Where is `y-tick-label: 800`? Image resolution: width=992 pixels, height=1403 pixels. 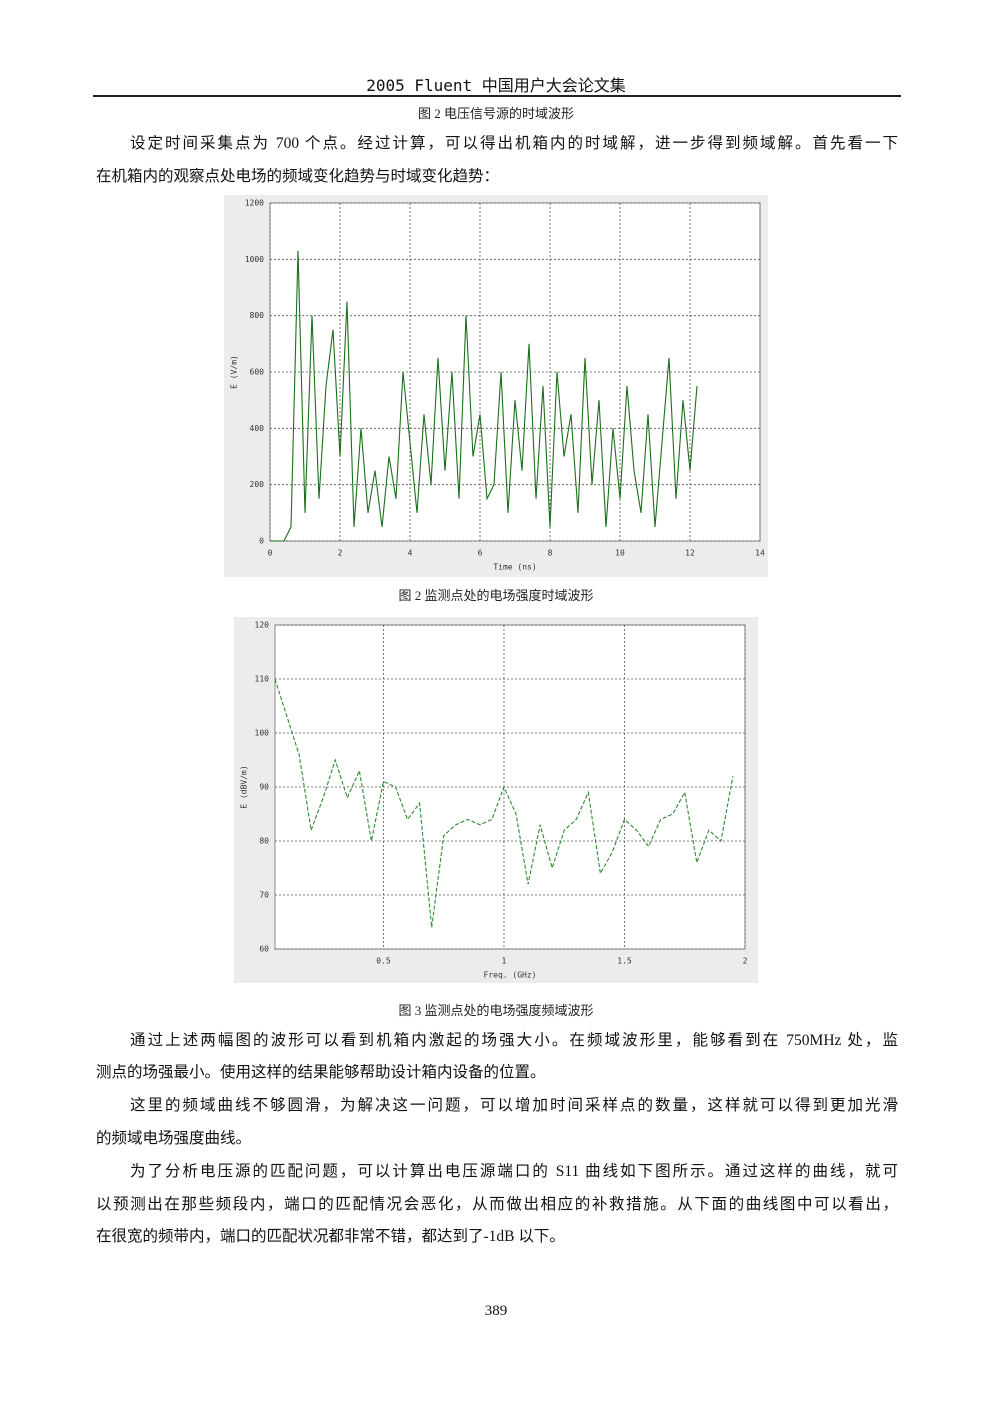 y-tick-label: 800 is located at coordinates (257, 315).